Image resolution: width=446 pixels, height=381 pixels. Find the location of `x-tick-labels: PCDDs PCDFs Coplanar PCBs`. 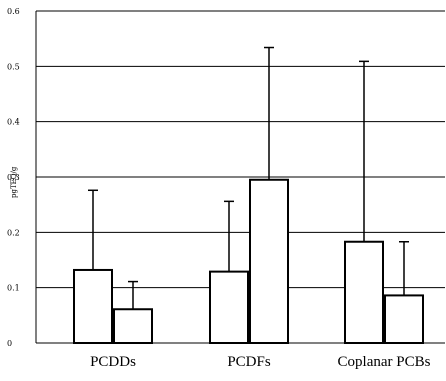

x-tick-labels: PCDDs PCDFs Coplanar PCBs is located at coordinates (260, 362).